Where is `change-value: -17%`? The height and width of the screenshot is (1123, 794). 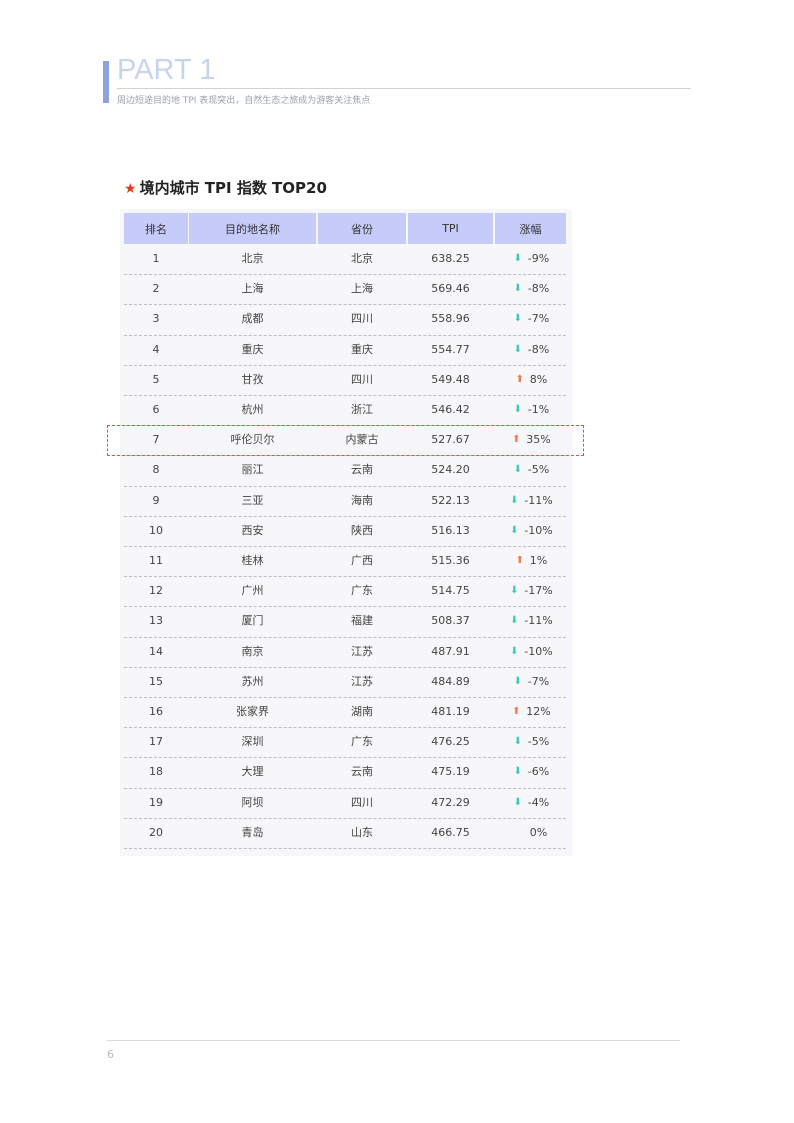 change-value: -17% is located at coordinates (538, 591).